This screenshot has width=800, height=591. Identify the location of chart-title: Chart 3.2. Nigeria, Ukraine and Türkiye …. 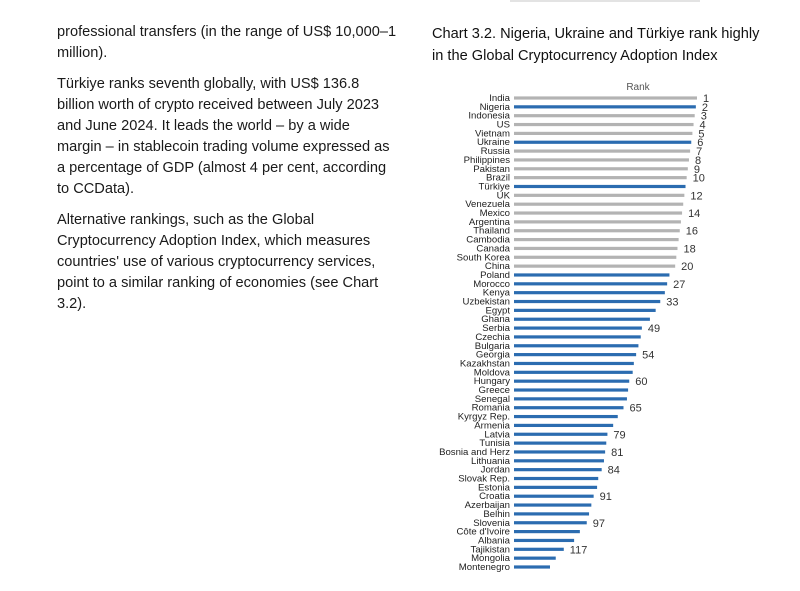
(596, 45).